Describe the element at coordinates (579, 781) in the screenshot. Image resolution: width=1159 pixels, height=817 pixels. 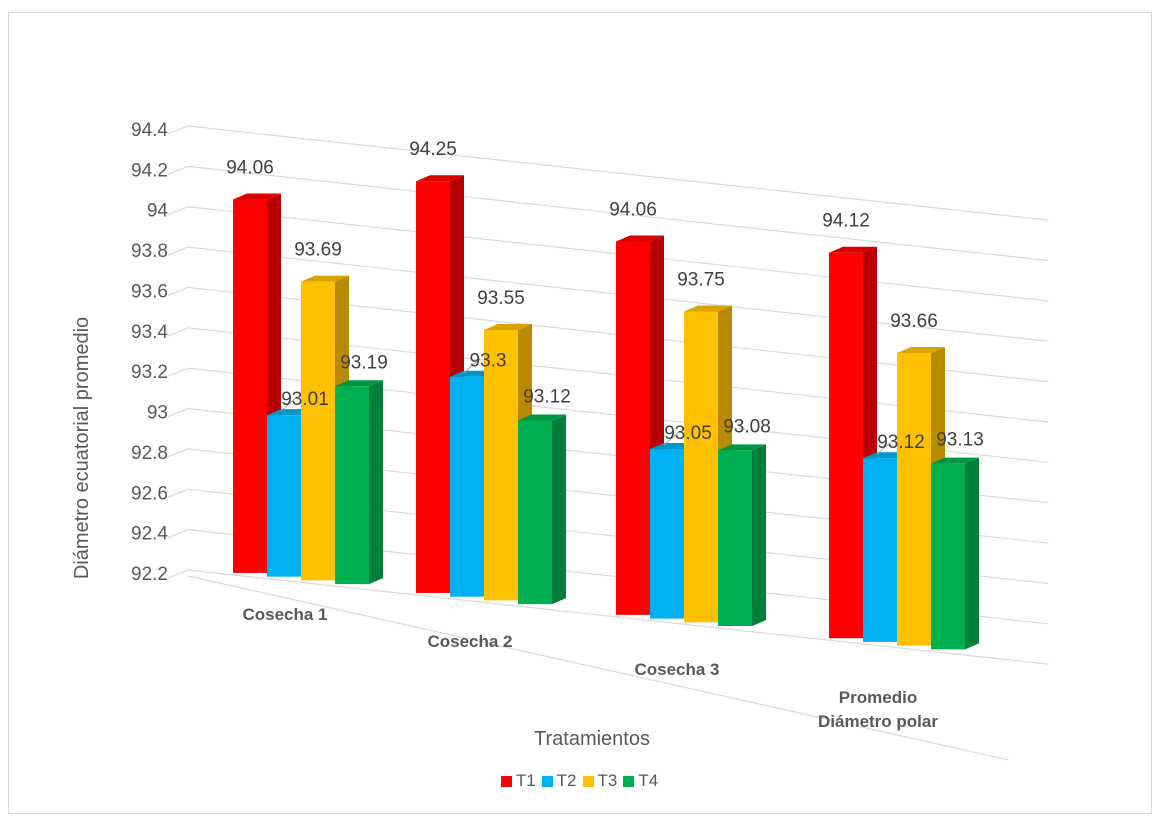
I see `legend: T1 T2 T3 T4` at that location.